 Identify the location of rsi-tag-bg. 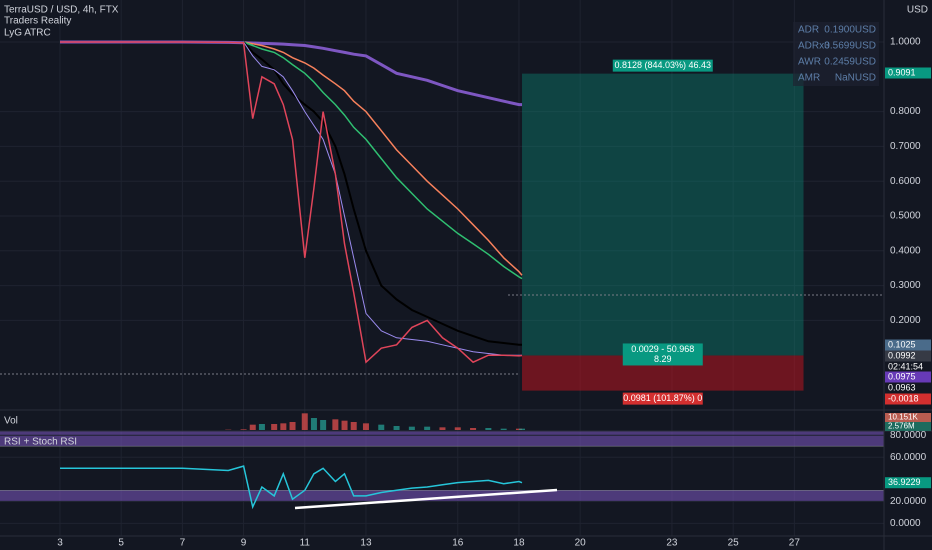
(908, 483).